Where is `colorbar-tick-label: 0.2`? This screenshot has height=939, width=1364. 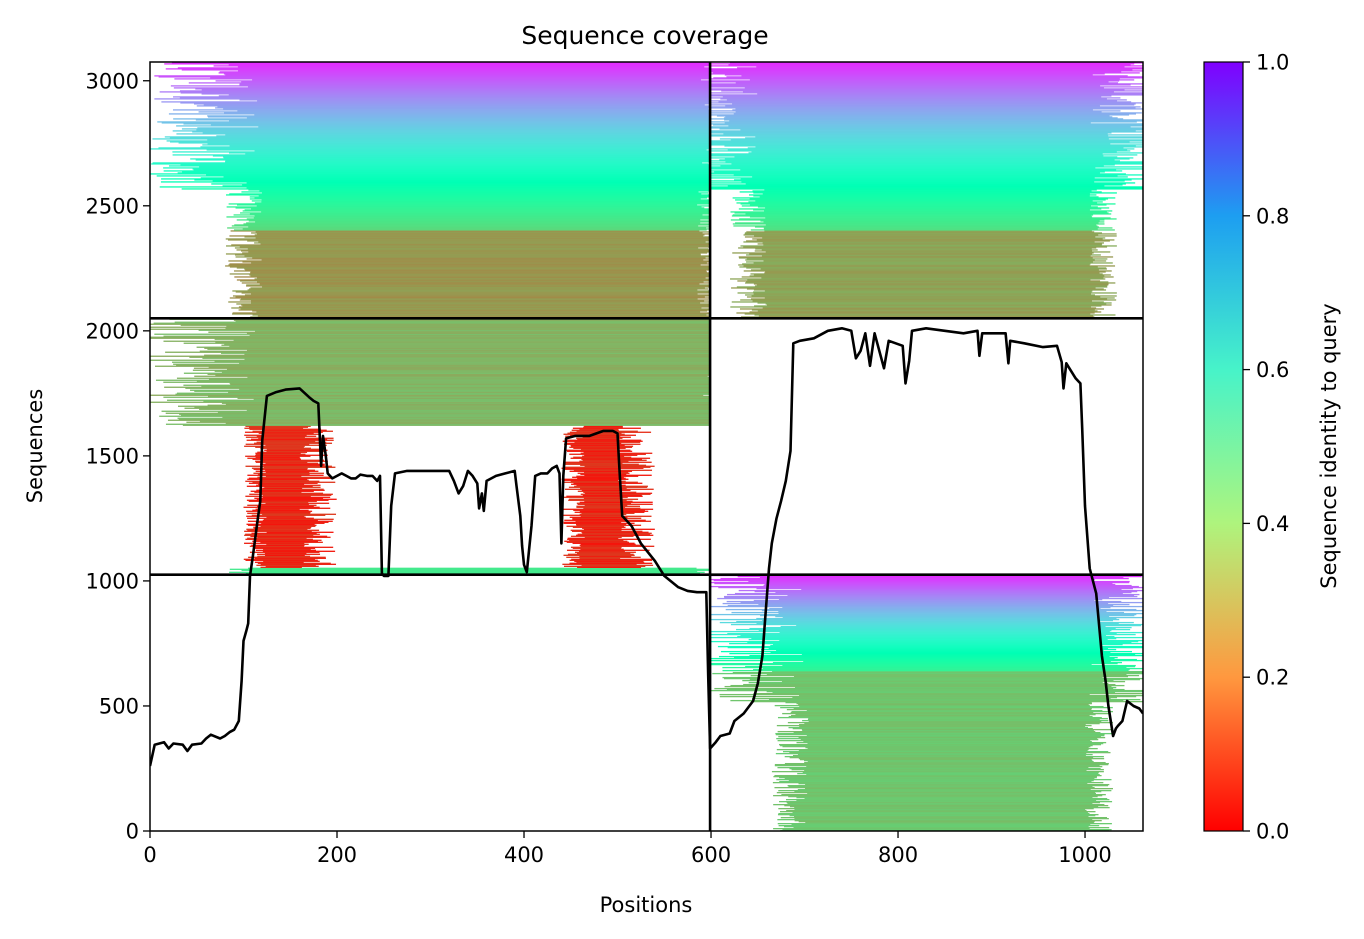
colorbar-tick-label: 0.2 is located at coordinates (1272, 678).